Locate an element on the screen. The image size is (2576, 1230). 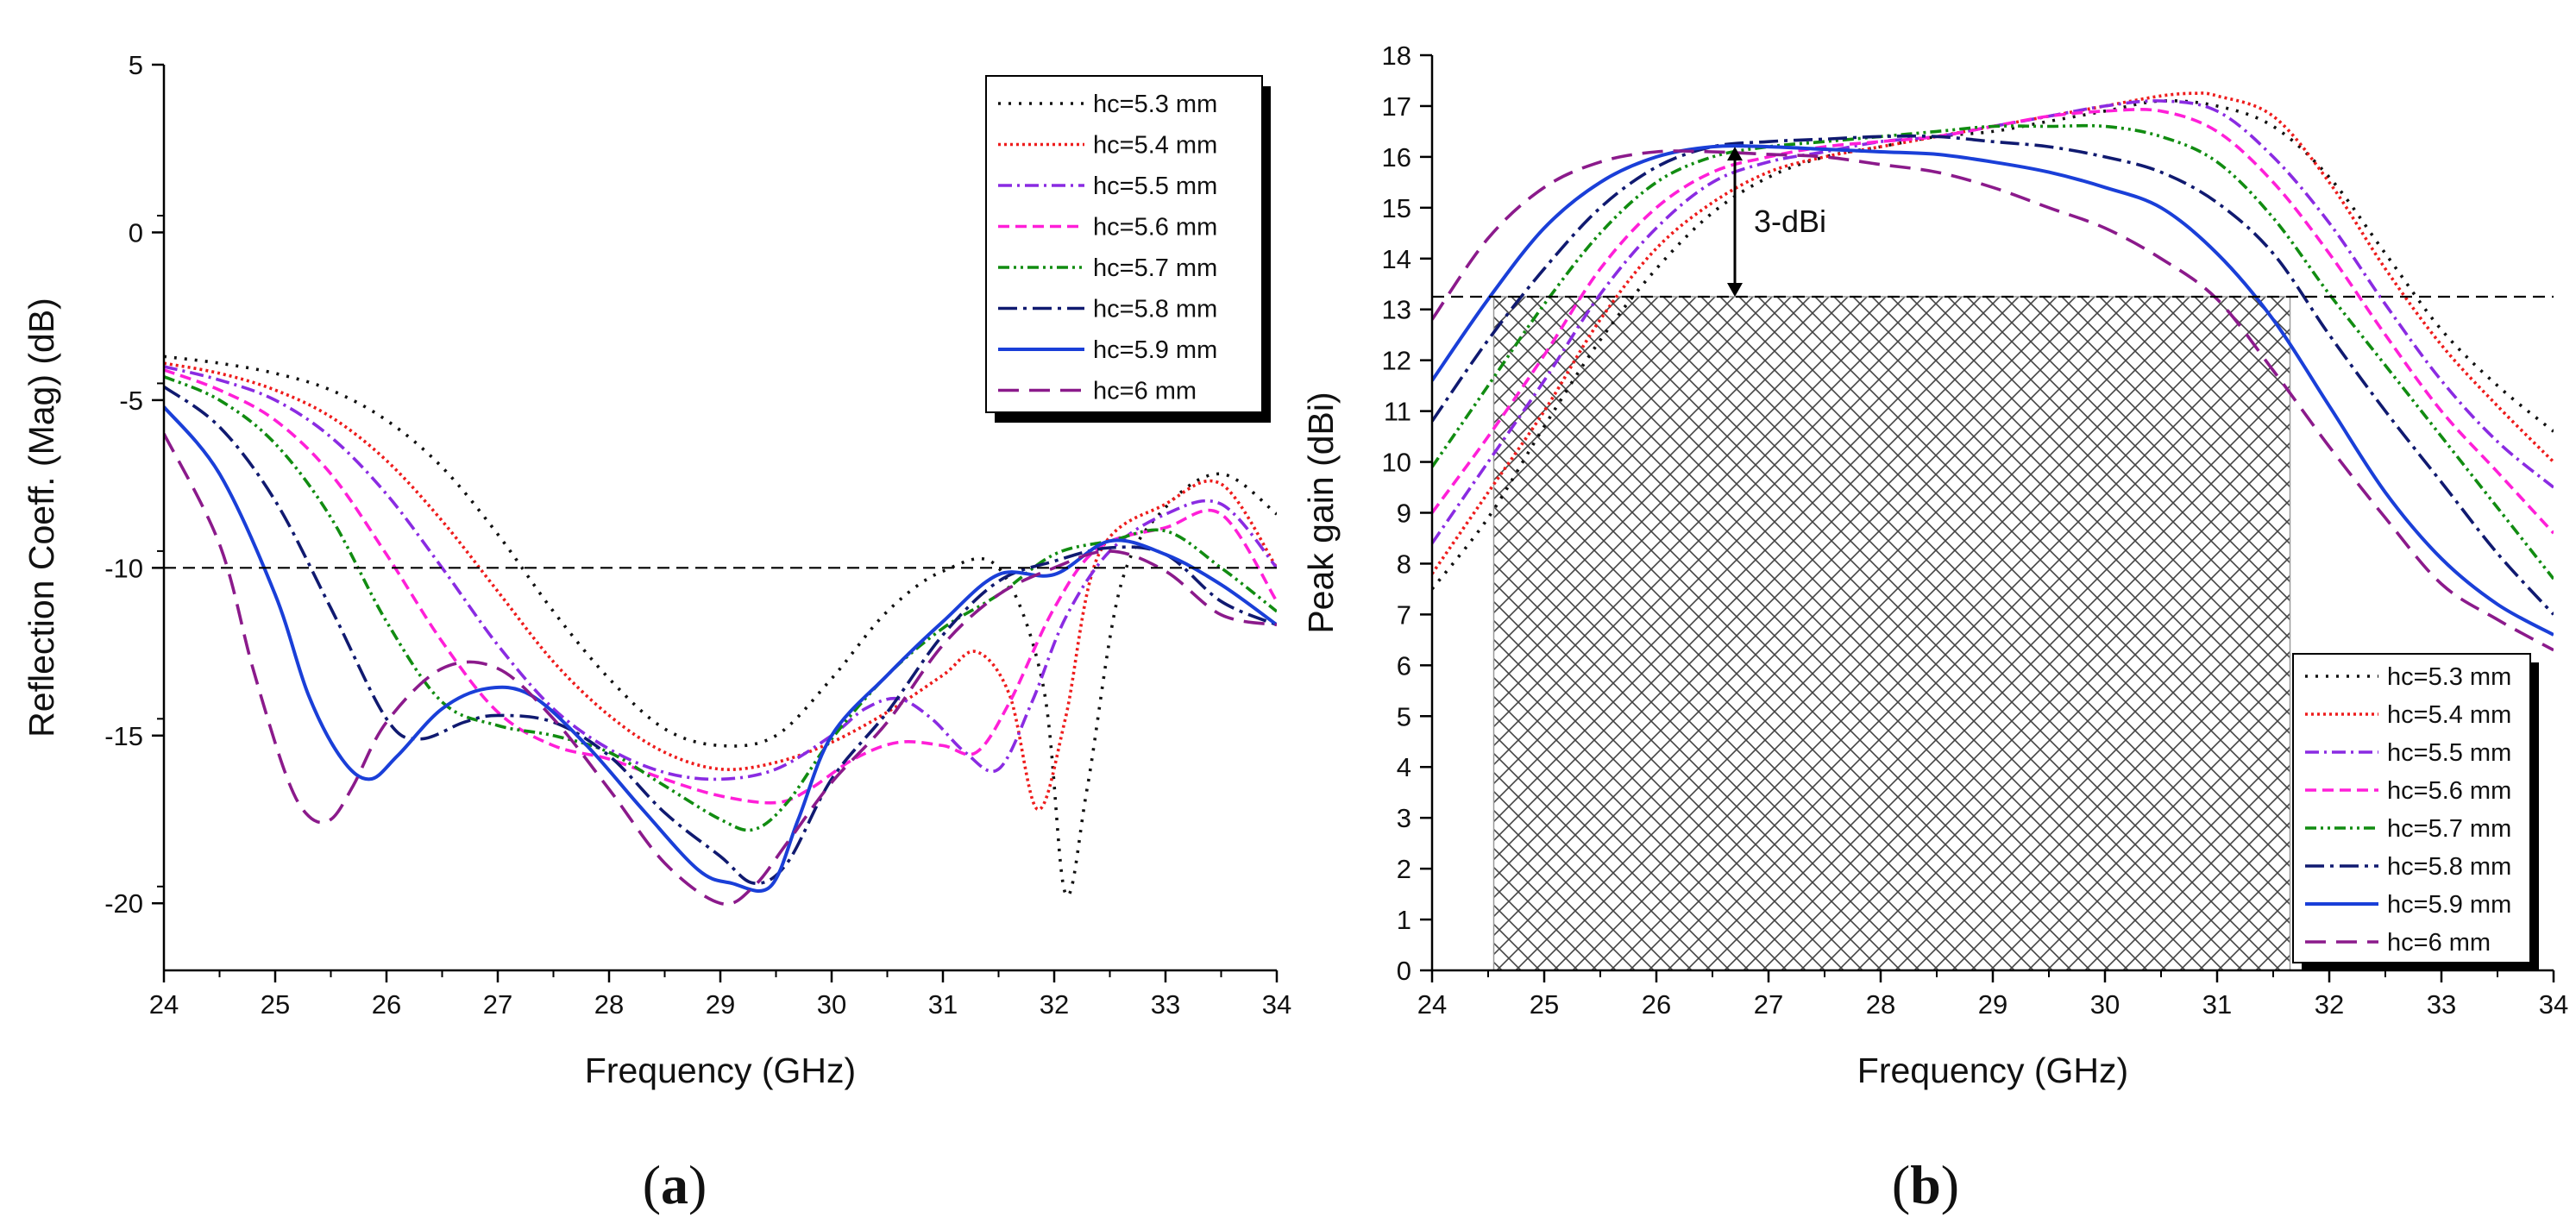
y-tick-label: 14 is located at coordinates (1396, 259).